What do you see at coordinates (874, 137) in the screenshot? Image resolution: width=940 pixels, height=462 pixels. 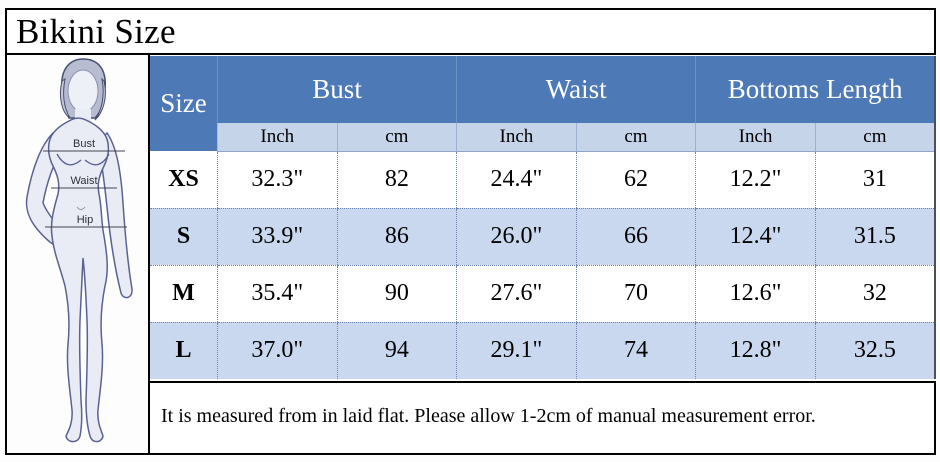 I see `unit-header-bottoms-cm: cm` at bounding box center [874, 137].